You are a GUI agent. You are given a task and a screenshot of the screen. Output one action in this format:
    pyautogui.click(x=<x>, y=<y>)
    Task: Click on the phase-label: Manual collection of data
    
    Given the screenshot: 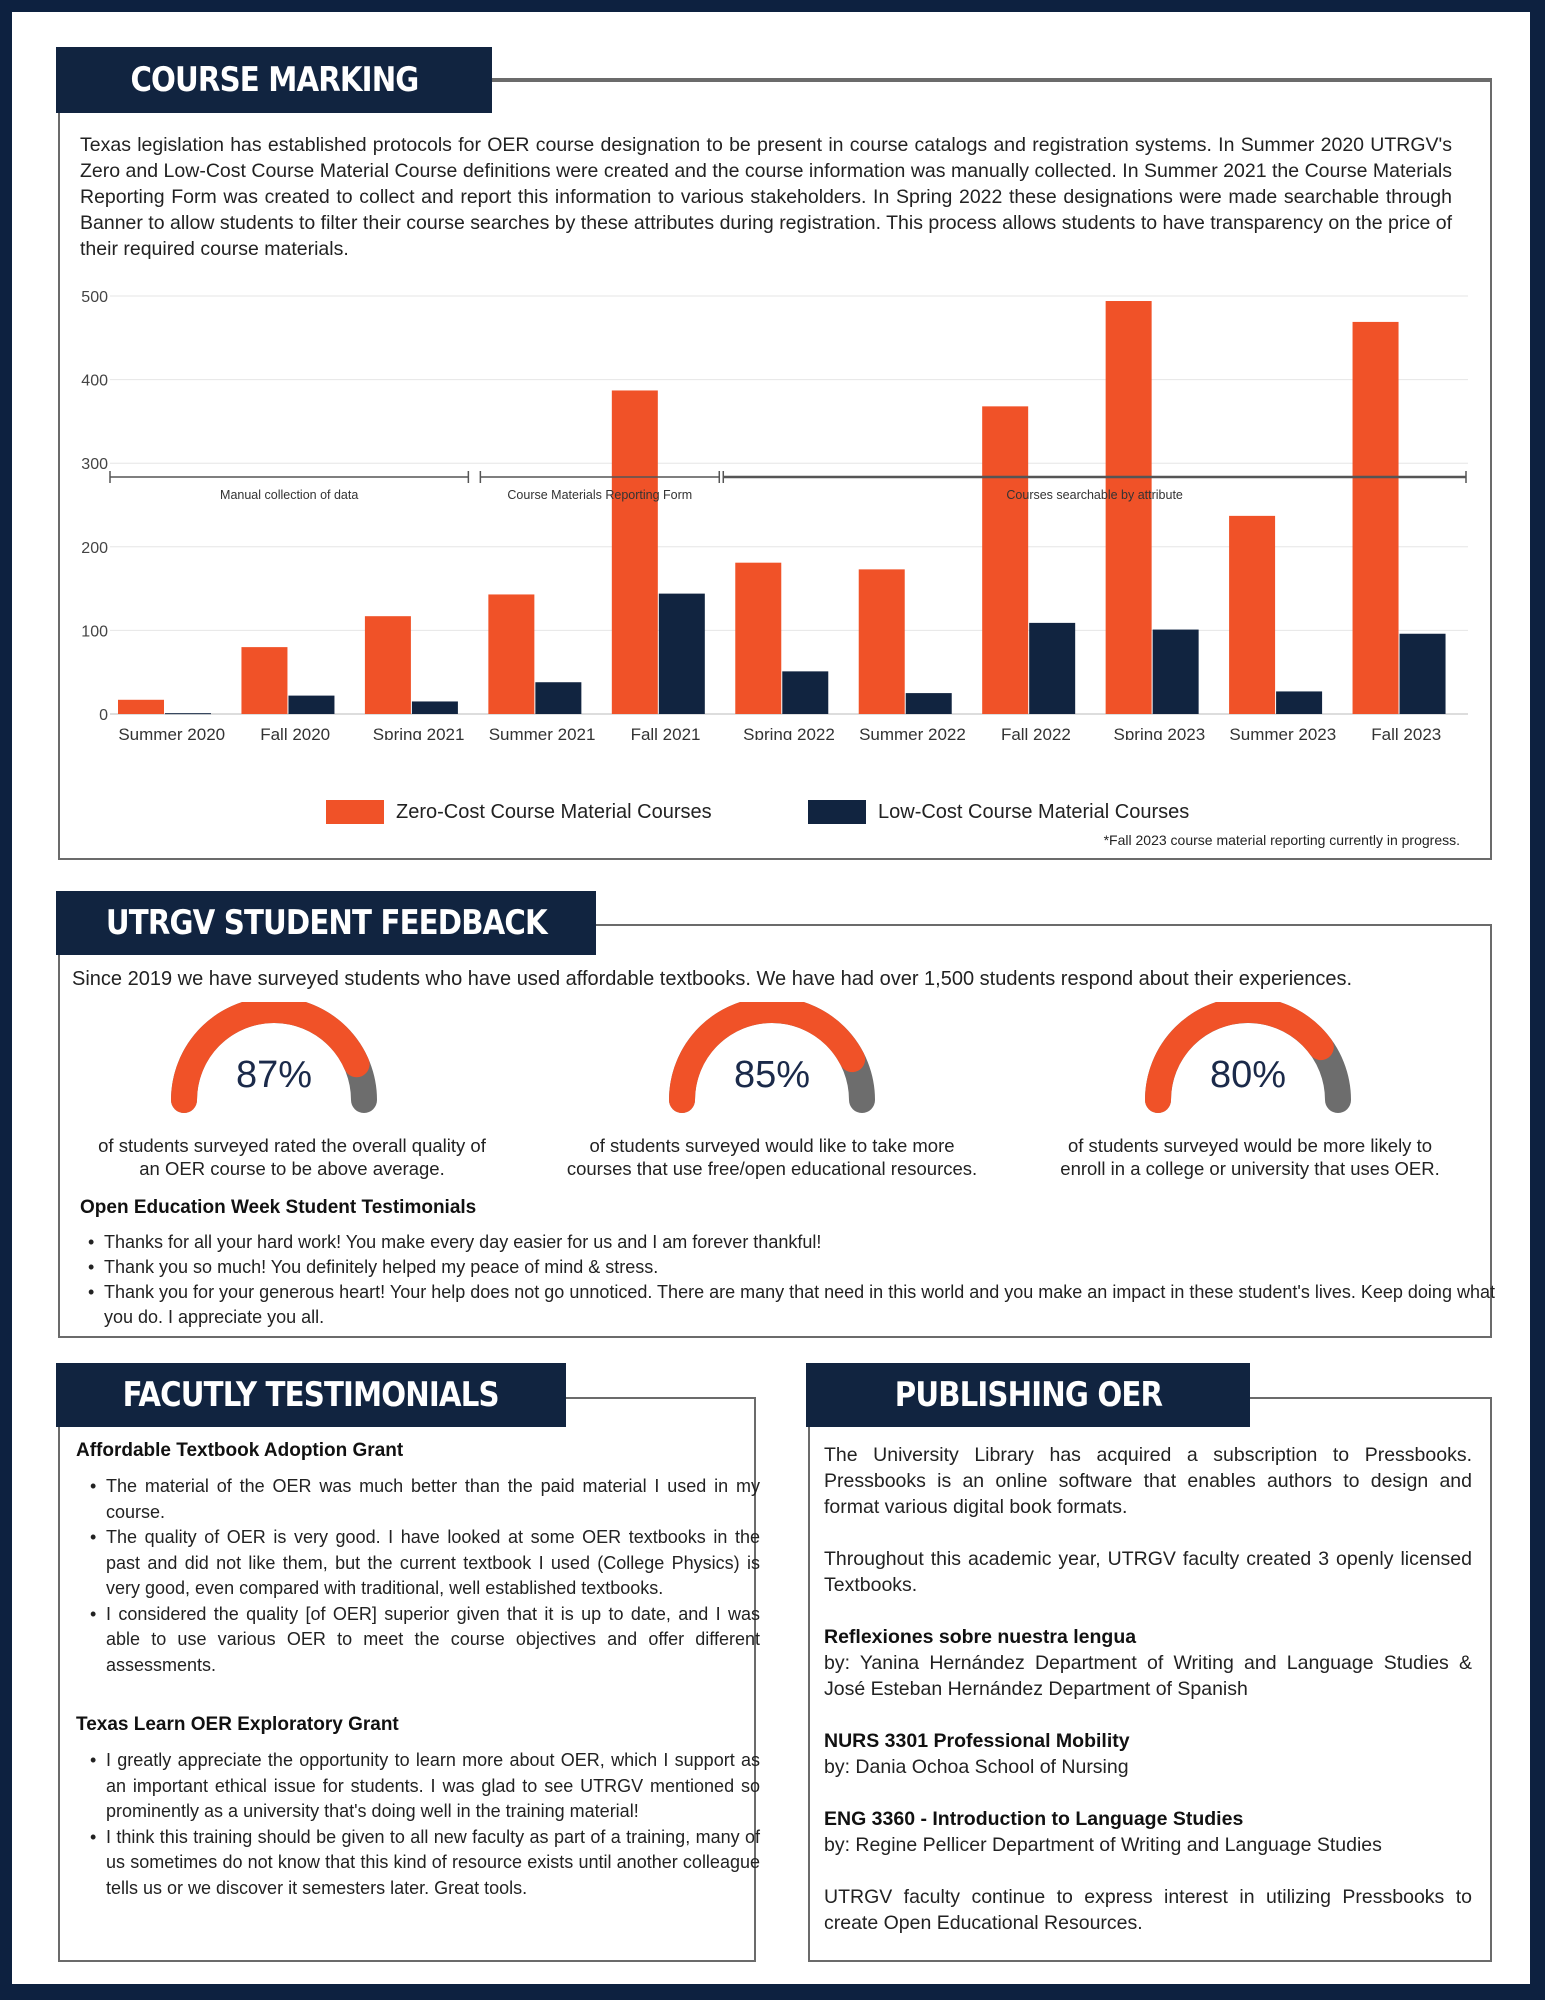 What is the action you would take?
    pyautogui.click(x=289, y=495)
    